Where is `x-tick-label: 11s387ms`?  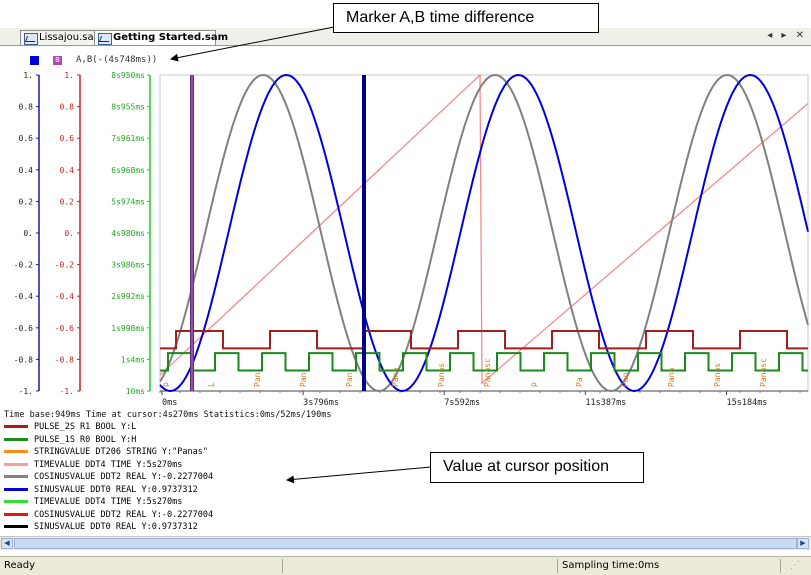
x-tick-label: 11s387ms is located at coordinates (605, 403).